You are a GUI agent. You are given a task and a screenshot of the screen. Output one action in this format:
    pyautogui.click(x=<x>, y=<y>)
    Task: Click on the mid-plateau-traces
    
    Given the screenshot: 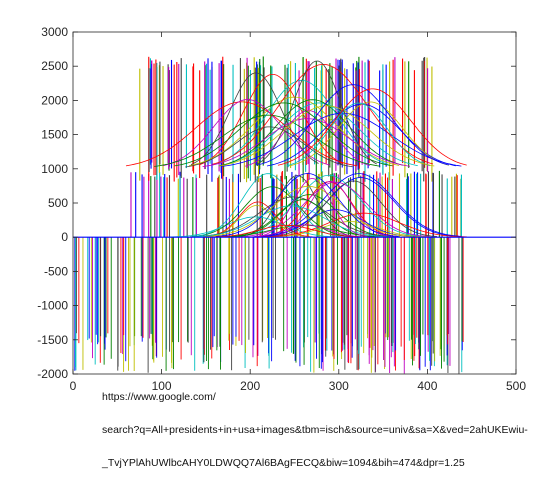 What is the action you would take?
    pyautogui.click(x=296, y=204)
    